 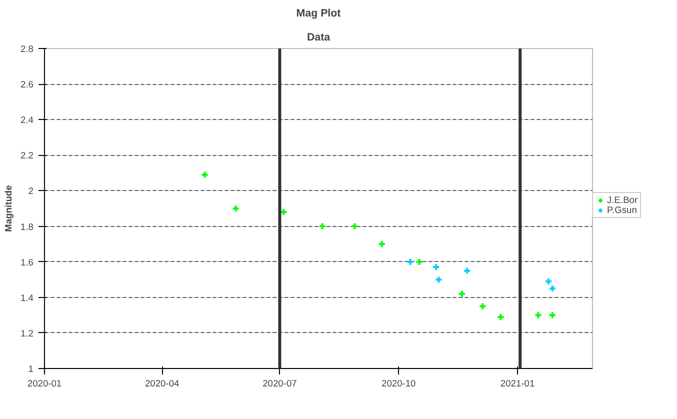 I want to click on x-tick-label: 2020-07, so click(x=279, y=383).